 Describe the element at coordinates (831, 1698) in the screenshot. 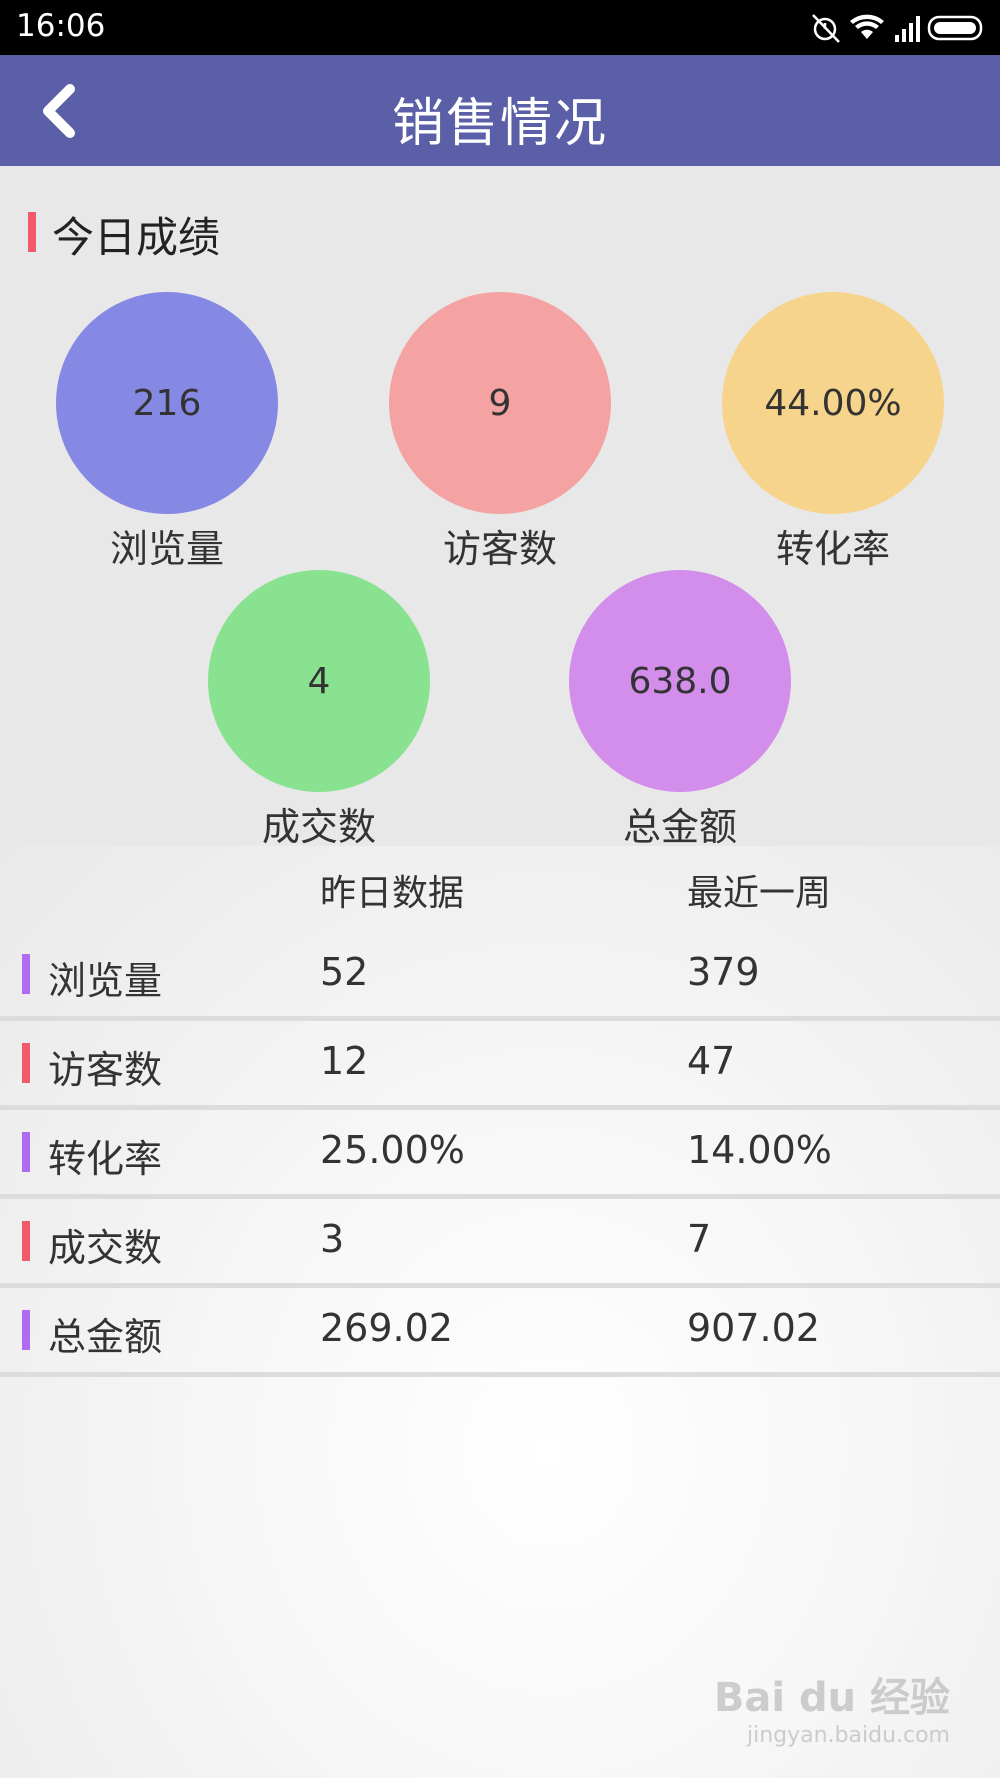

I see `watermark-brand: Bai du 经验` at that location.